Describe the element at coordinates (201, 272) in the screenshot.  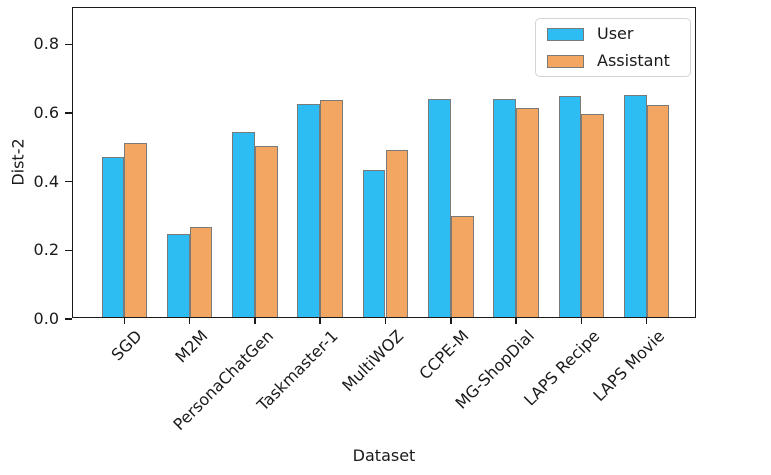
I see `bar-assistant-m2m` at that location.